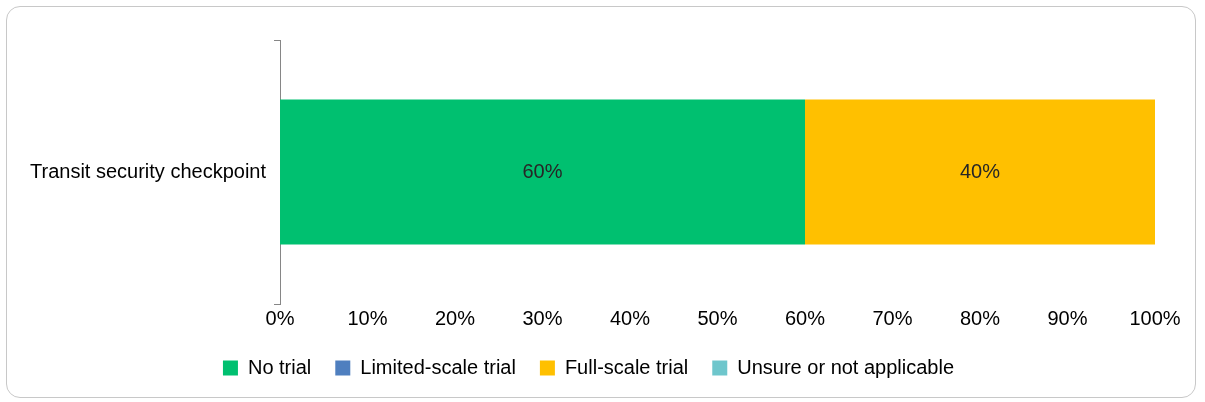 This screenshot has height=402, width=1205. Describe the element at coordinates (1067, 317) in the screenshot. I see `x-tick-label: 90%` at that location.